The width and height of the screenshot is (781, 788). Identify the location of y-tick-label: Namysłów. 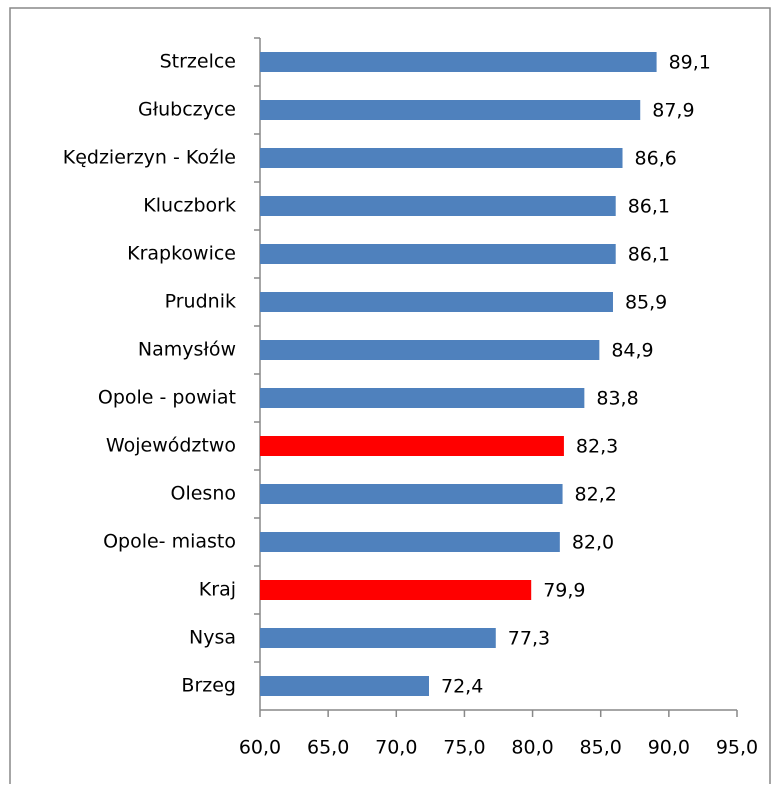
(187, 350).